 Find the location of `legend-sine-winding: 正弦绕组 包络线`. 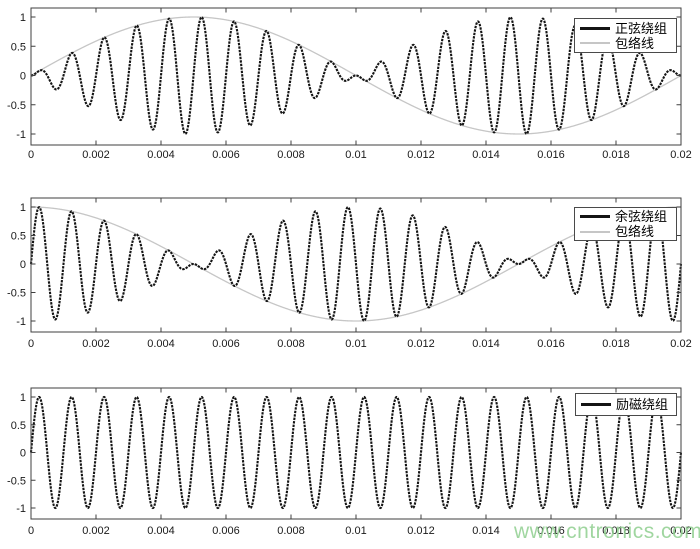

legend-sine-winding: 正弦绕组 包络线 is located at coordinates (625, 35).